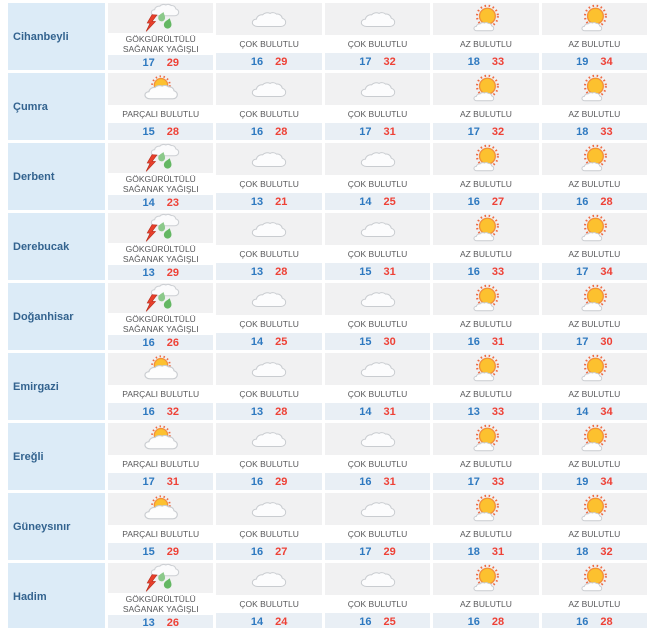 This screenshot has height=628, width=652. I want to click on city-name-link: Derbent, so click(34, 176).